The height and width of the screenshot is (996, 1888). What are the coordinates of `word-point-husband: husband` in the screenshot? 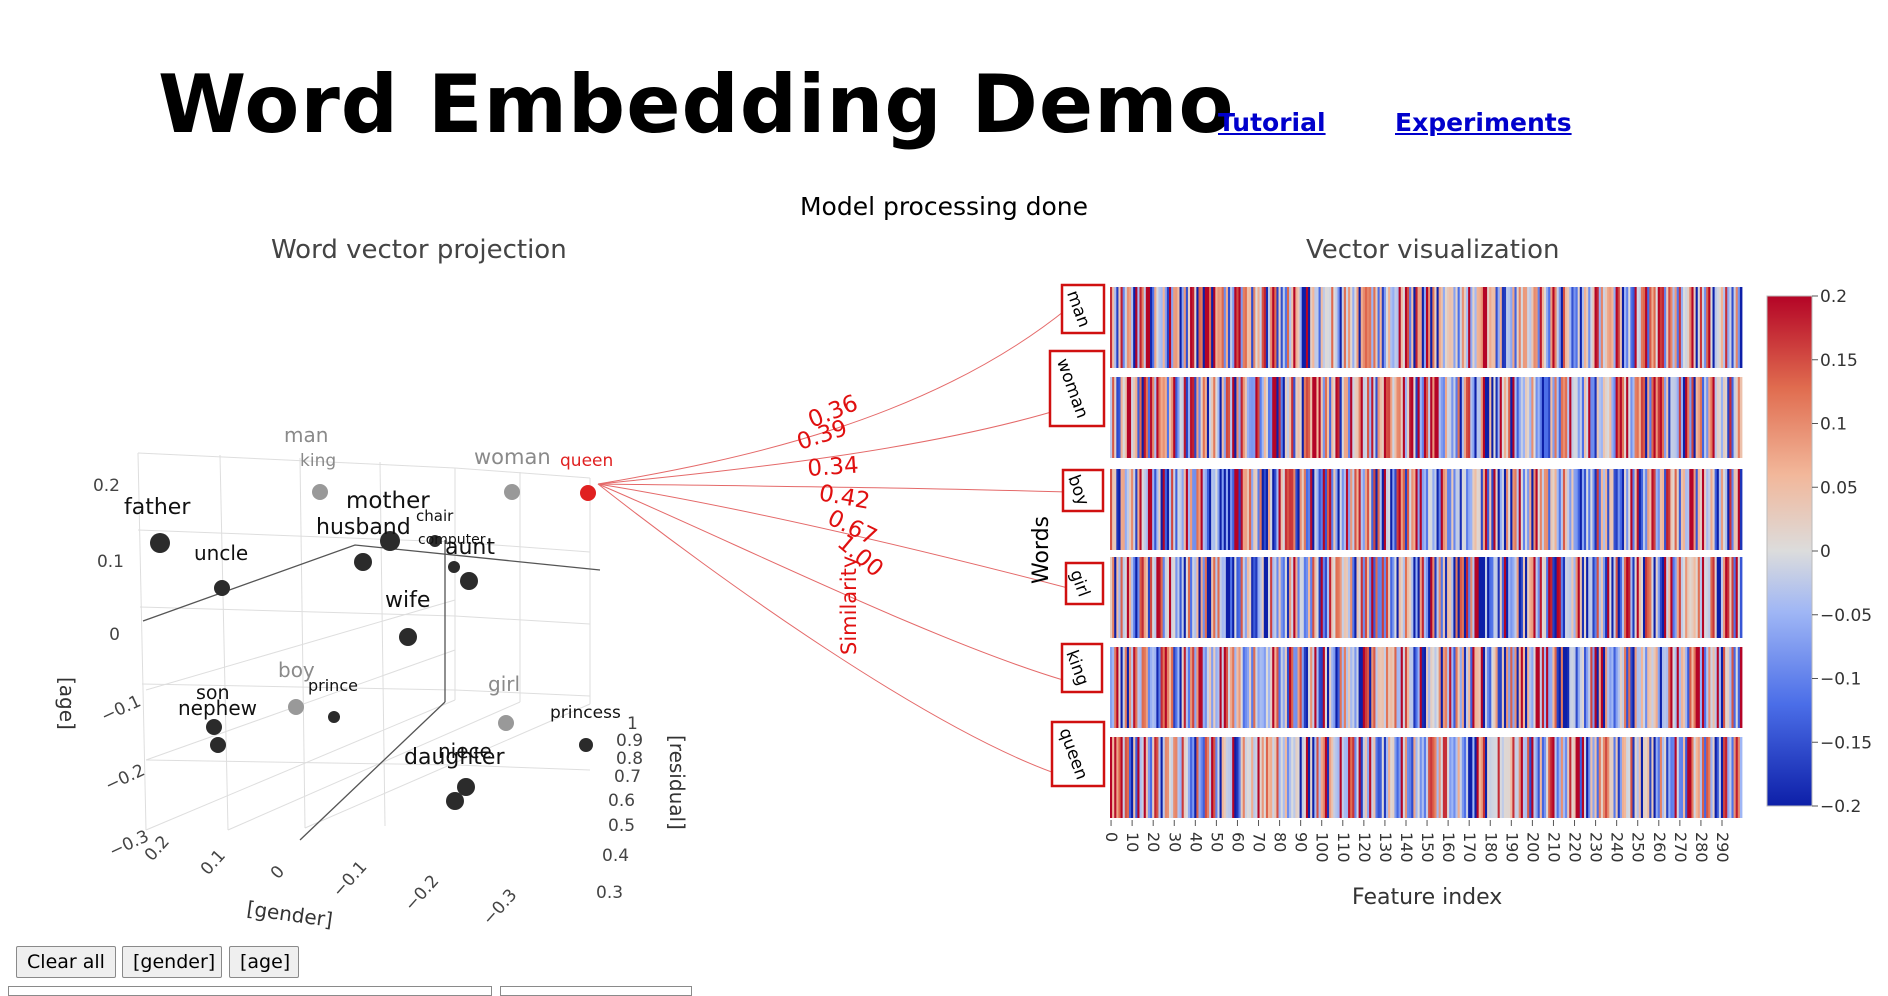 It's located at (363, 543).